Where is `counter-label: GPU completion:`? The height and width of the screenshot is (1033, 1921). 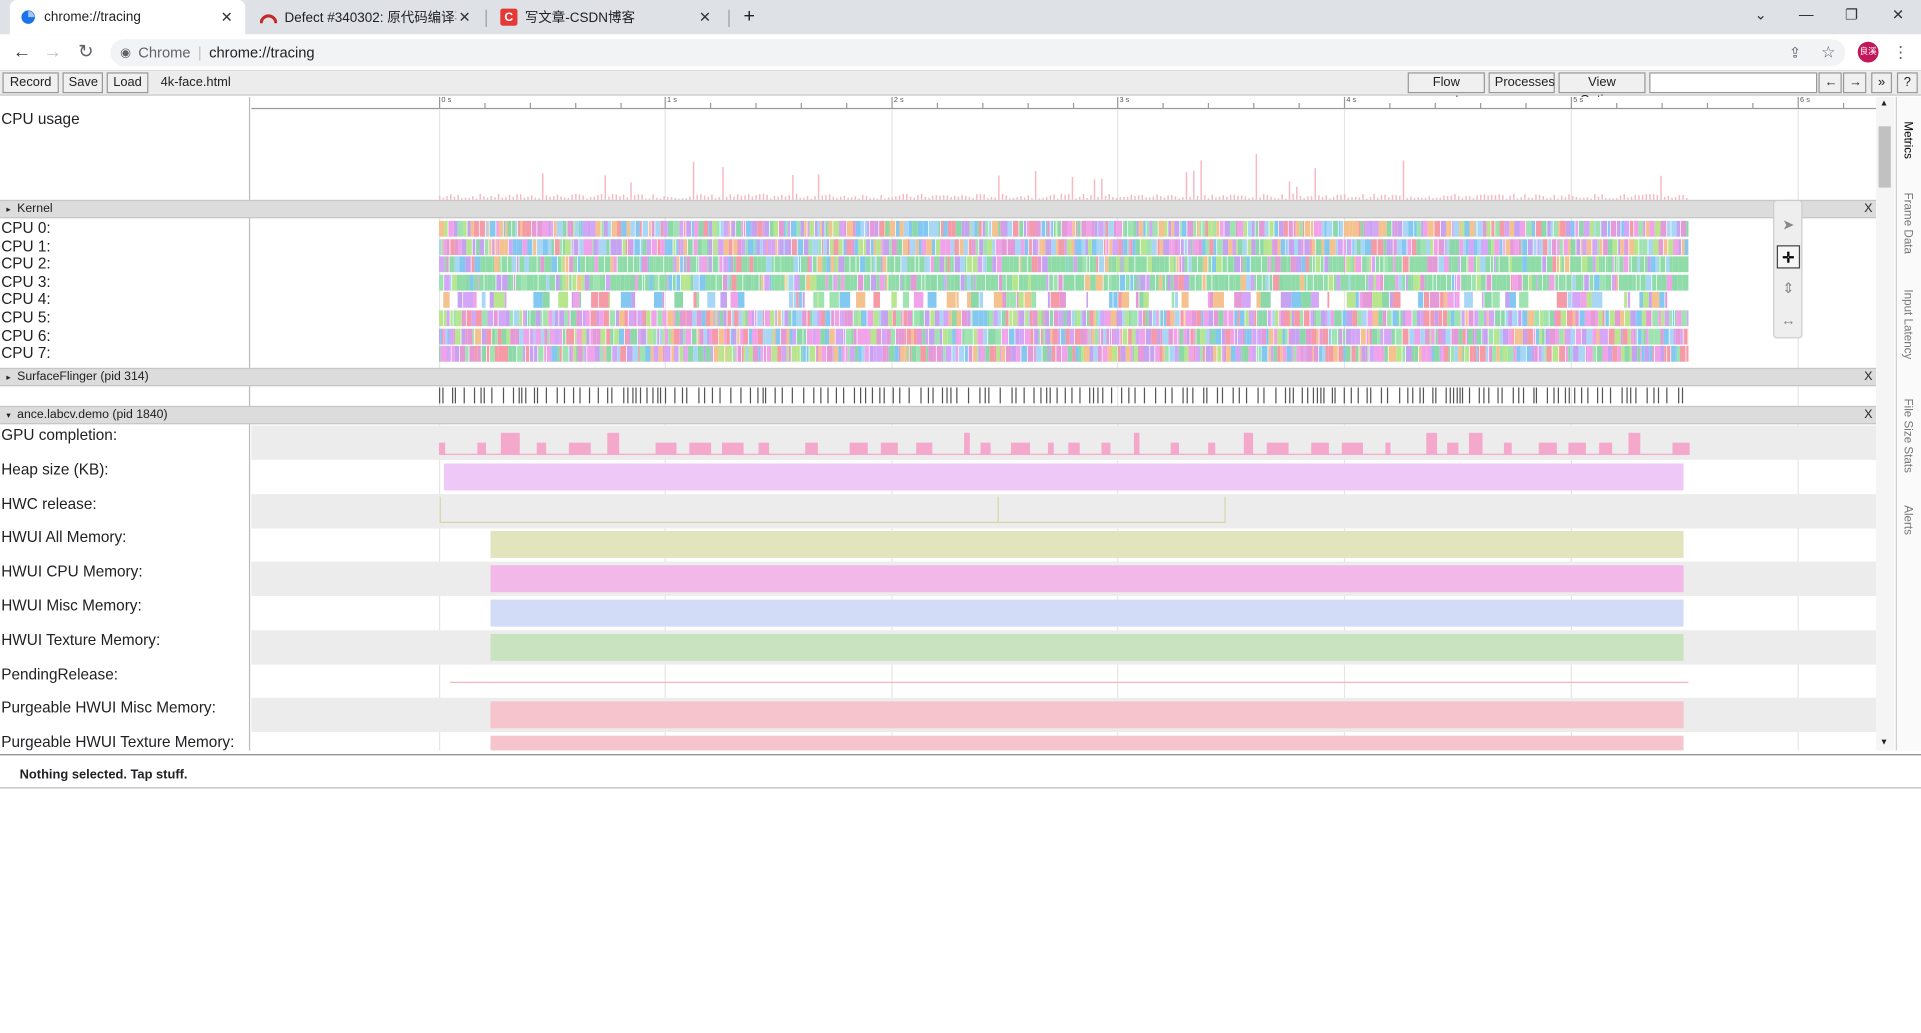
counter-label: GPU completion: is located at coordinates (59, 435).